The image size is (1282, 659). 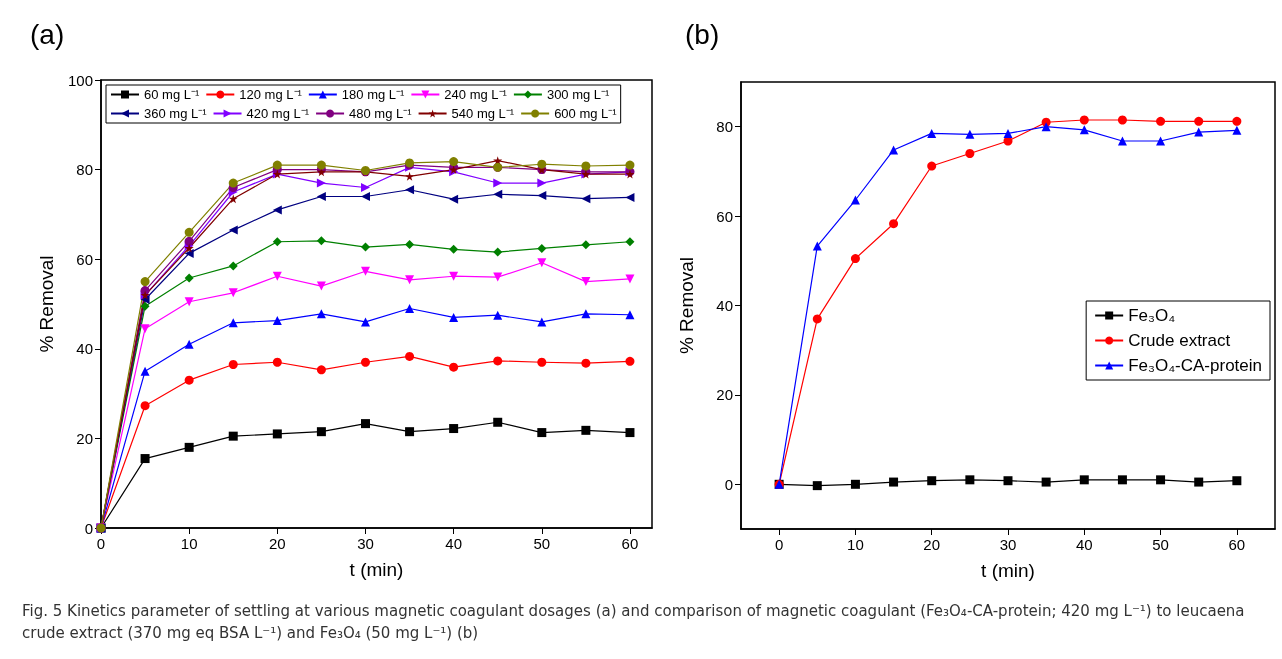 I want to click on legend-label: 60 mg L⁻¹, so click(x=172, y=94).